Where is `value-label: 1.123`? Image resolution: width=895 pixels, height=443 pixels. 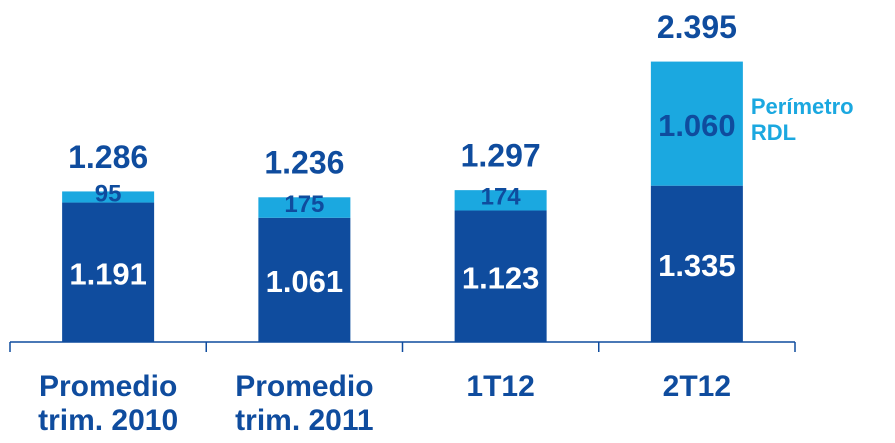
value-label: 1.123 is located at coordinates (501, 277).